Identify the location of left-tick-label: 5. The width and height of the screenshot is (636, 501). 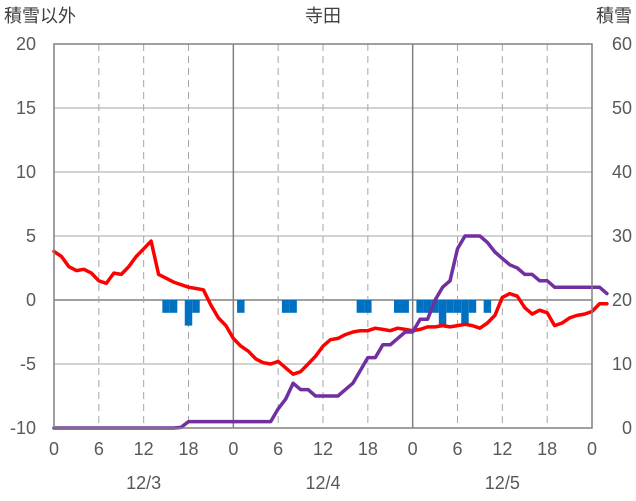
(31, 236).